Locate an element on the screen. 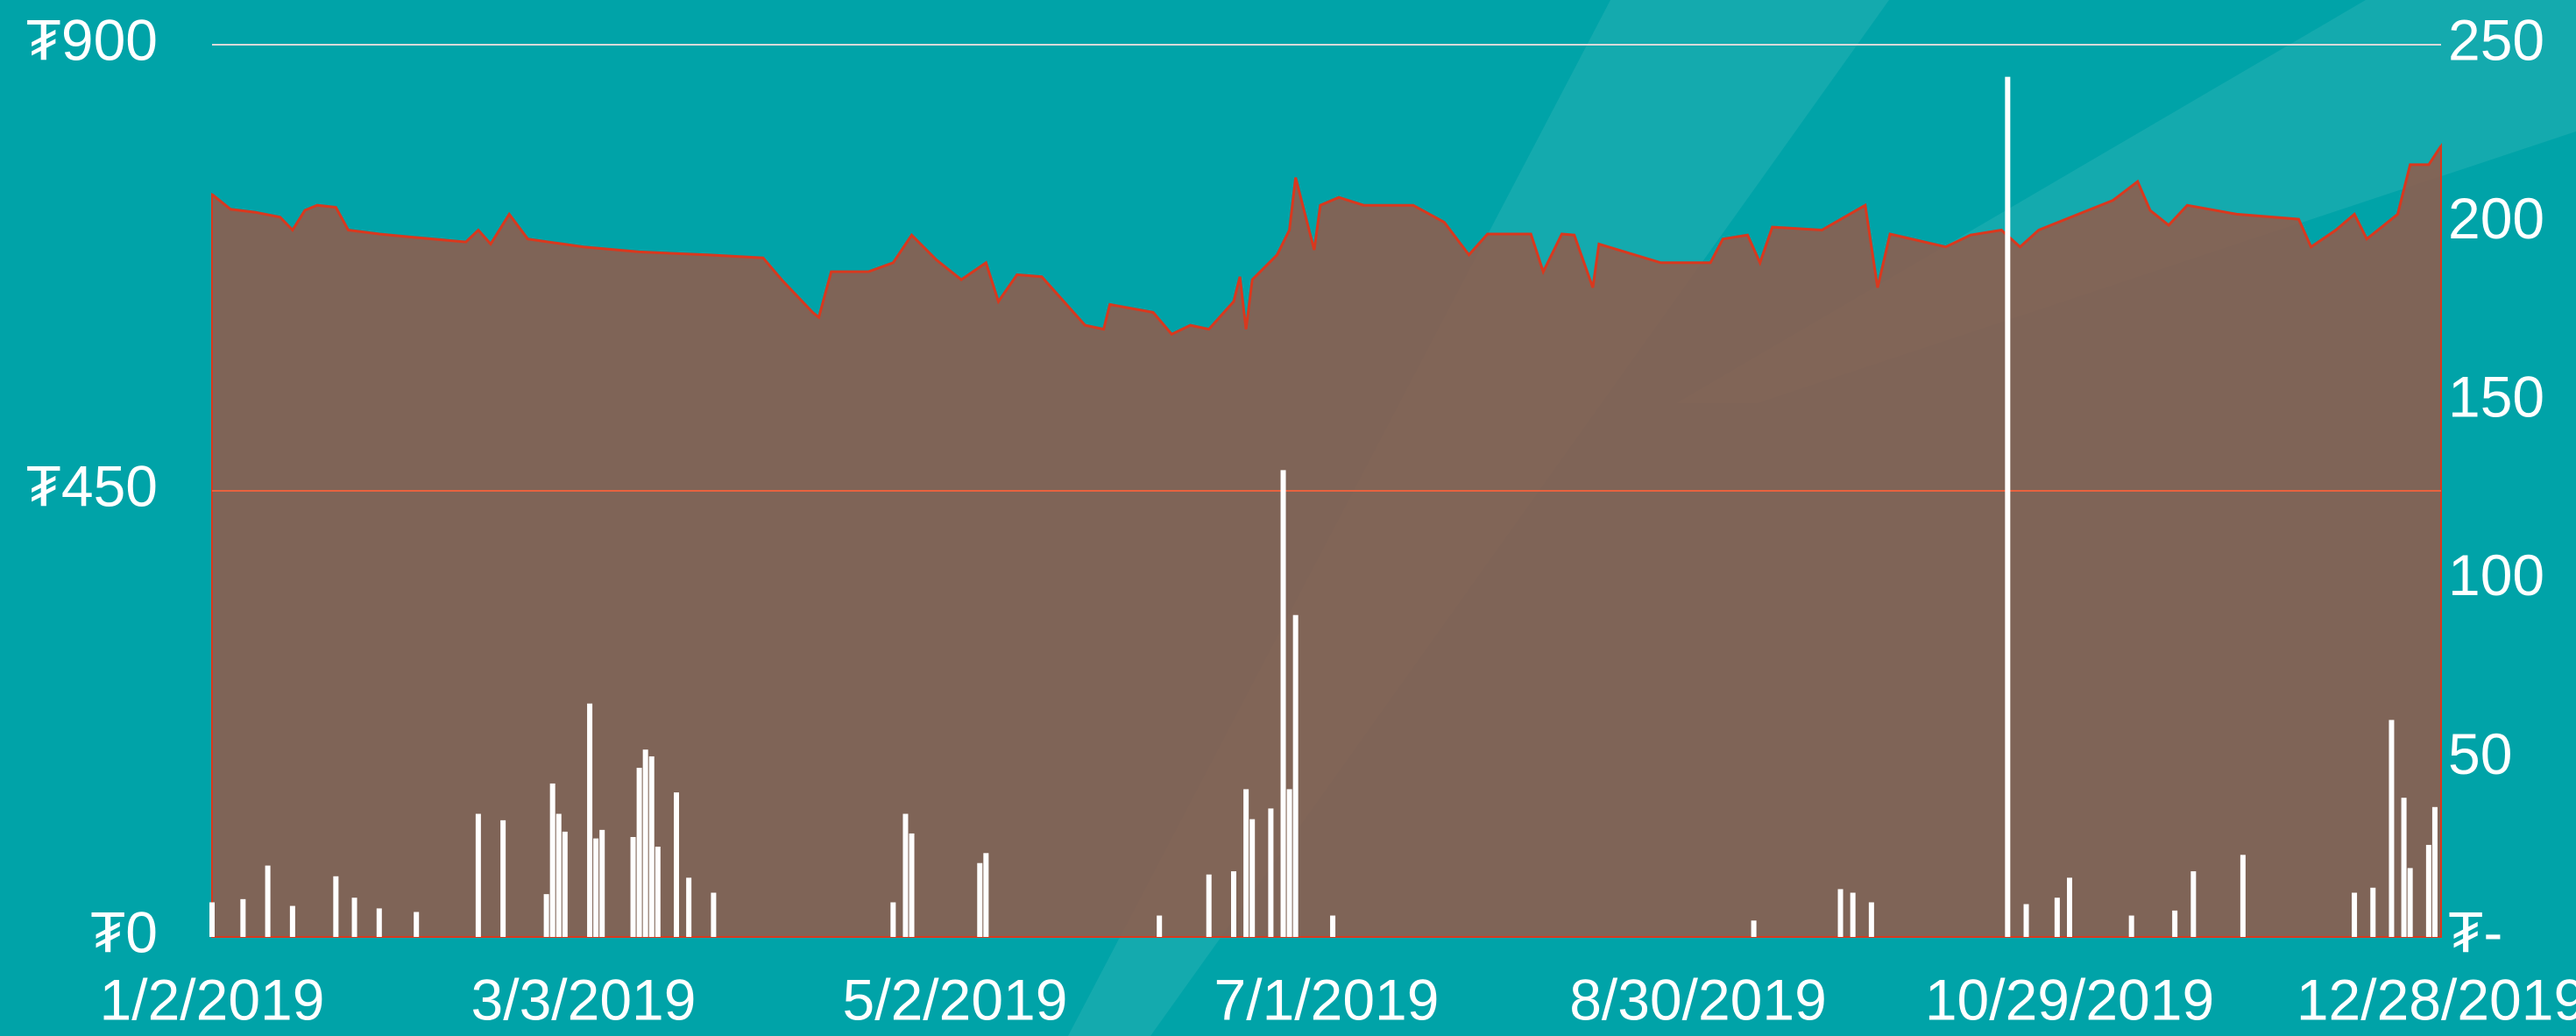 This screenshot has height=1036, width=2576. x-tick-label: 5/2/2019 is located at coordinates (955, 999).